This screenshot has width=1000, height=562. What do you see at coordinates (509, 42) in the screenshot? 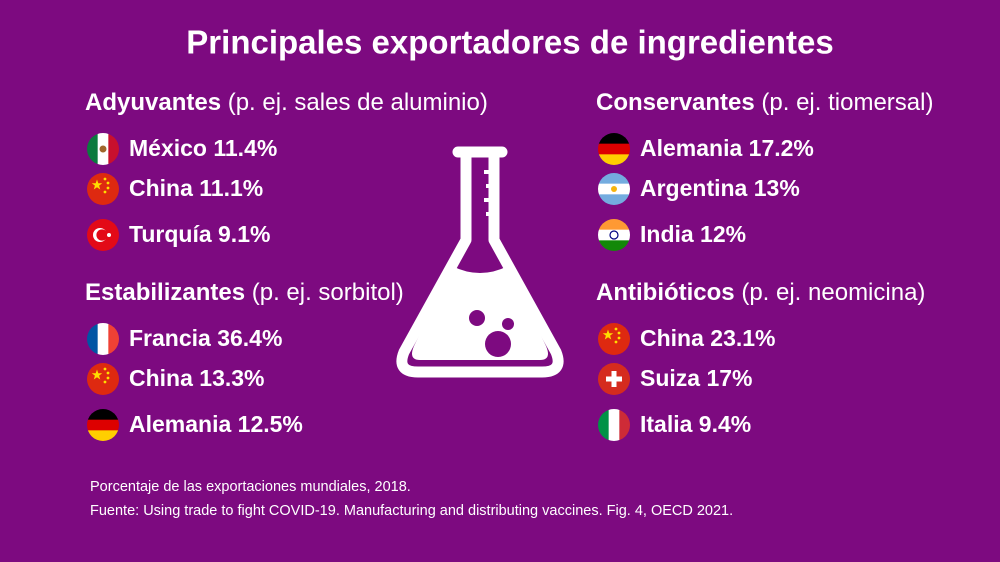
I see `title: Principales exportadores de ingredientes` at bounding box center [509, 42].